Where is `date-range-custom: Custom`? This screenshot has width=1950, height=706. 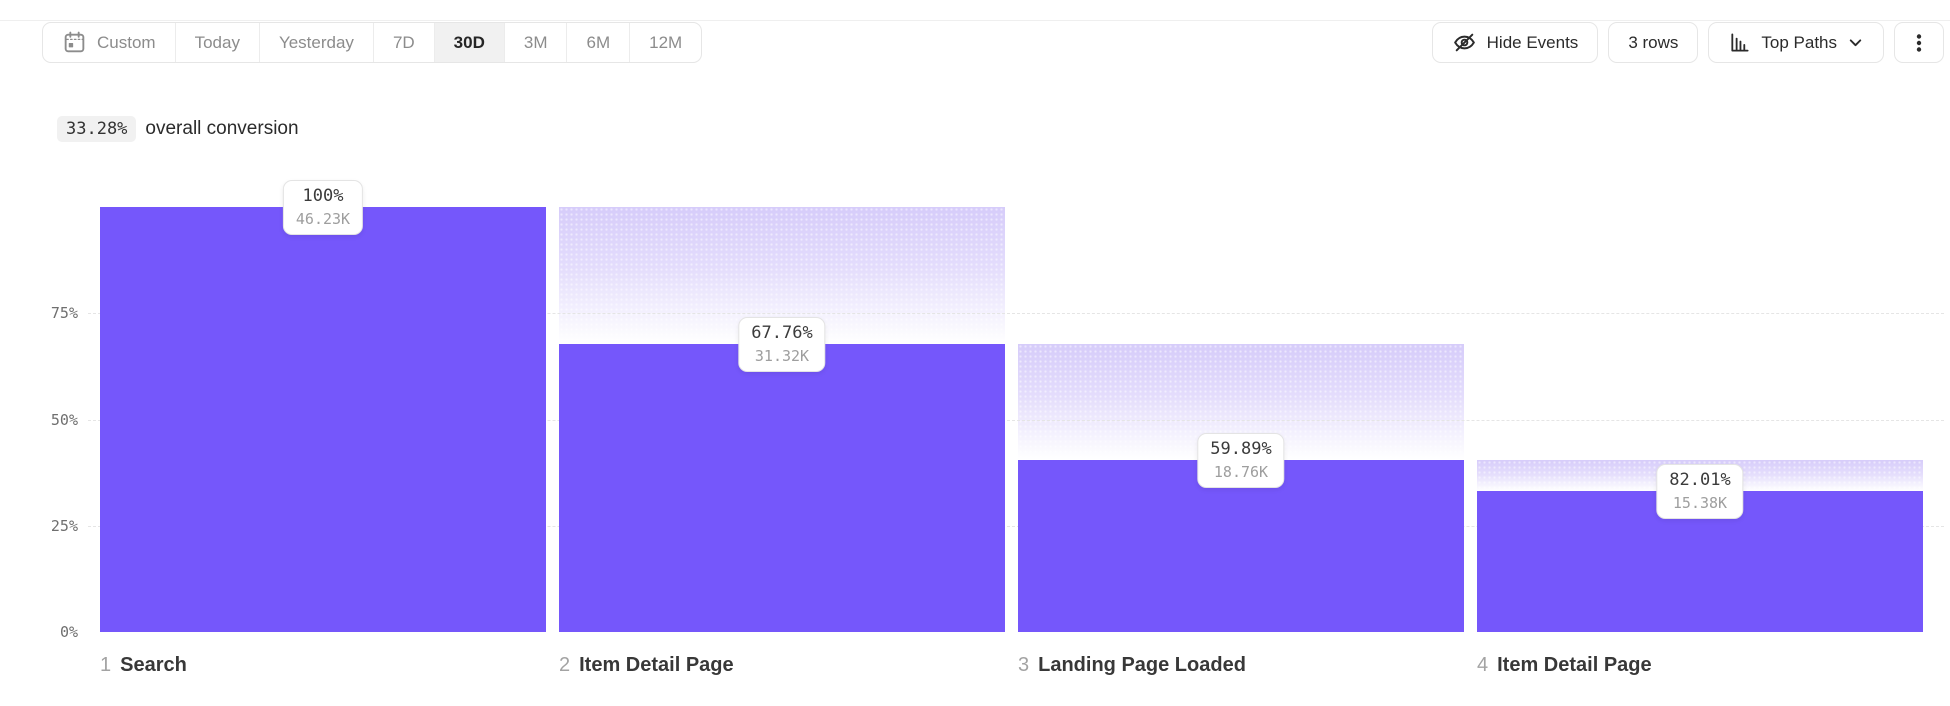
date-range-custom: Custom is located at coordinates (109, 42).